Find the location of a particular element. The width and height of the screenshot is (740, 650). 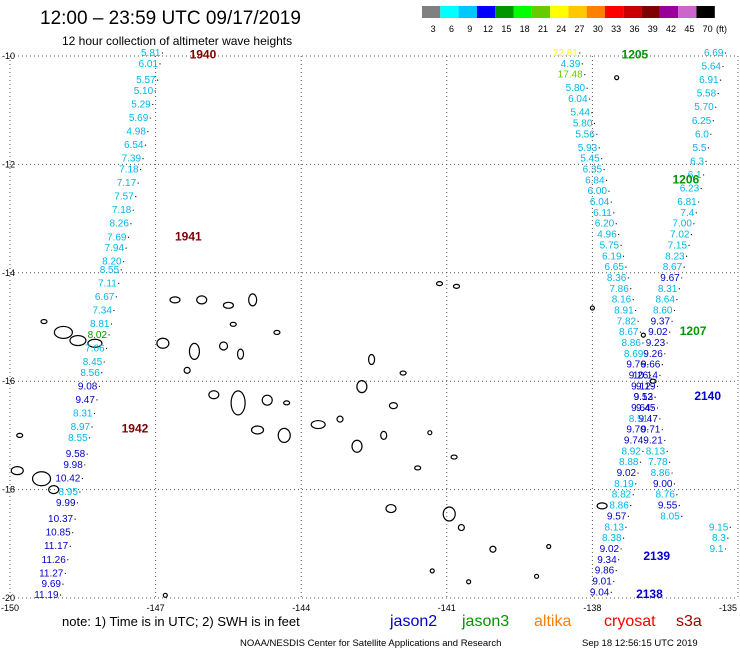

wave-height-label: 7.02 is located at coordinates (680, 235).